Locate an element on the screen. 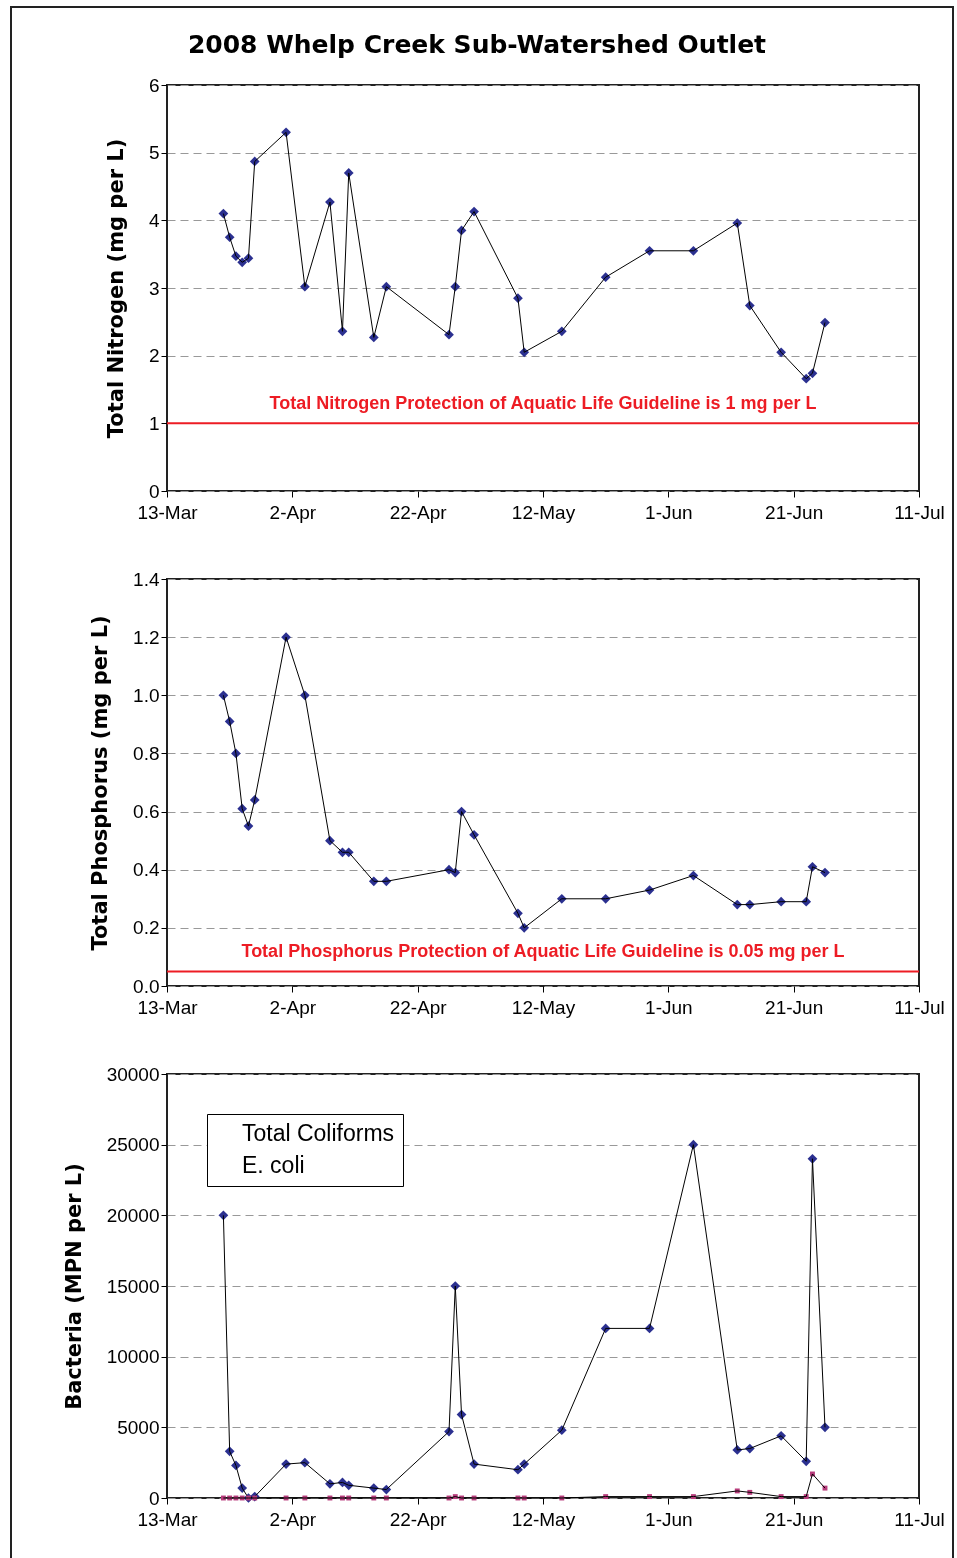  ref-line-label: Total Nitrogen Protection of Aquatic Life Guideline is 1 mg per L is located at coordinates (543, 403).